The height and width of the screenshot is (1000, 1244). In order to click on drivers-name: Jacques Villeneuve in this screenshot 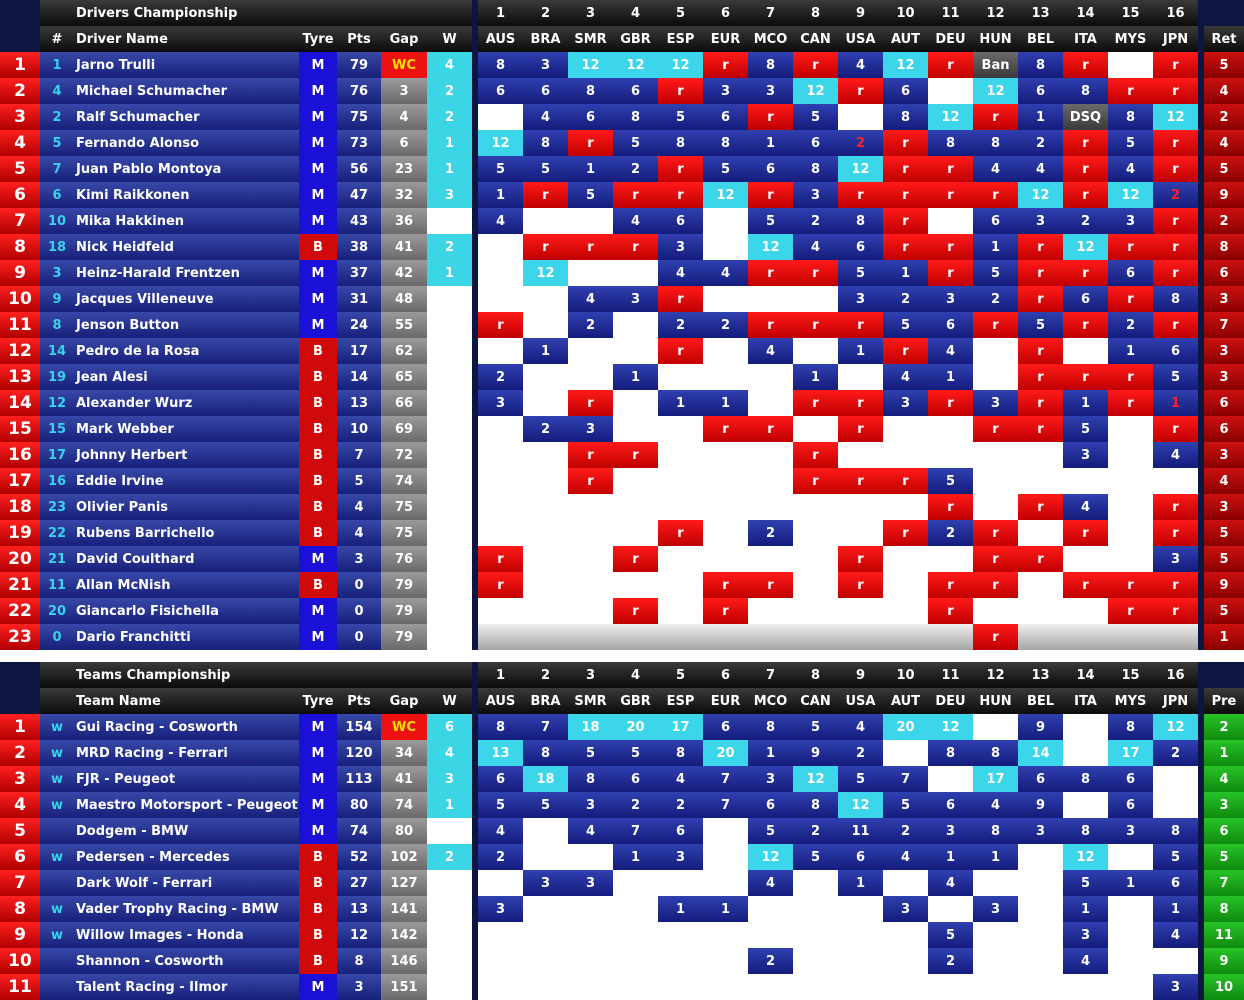, I will do `click(186, 299)`.